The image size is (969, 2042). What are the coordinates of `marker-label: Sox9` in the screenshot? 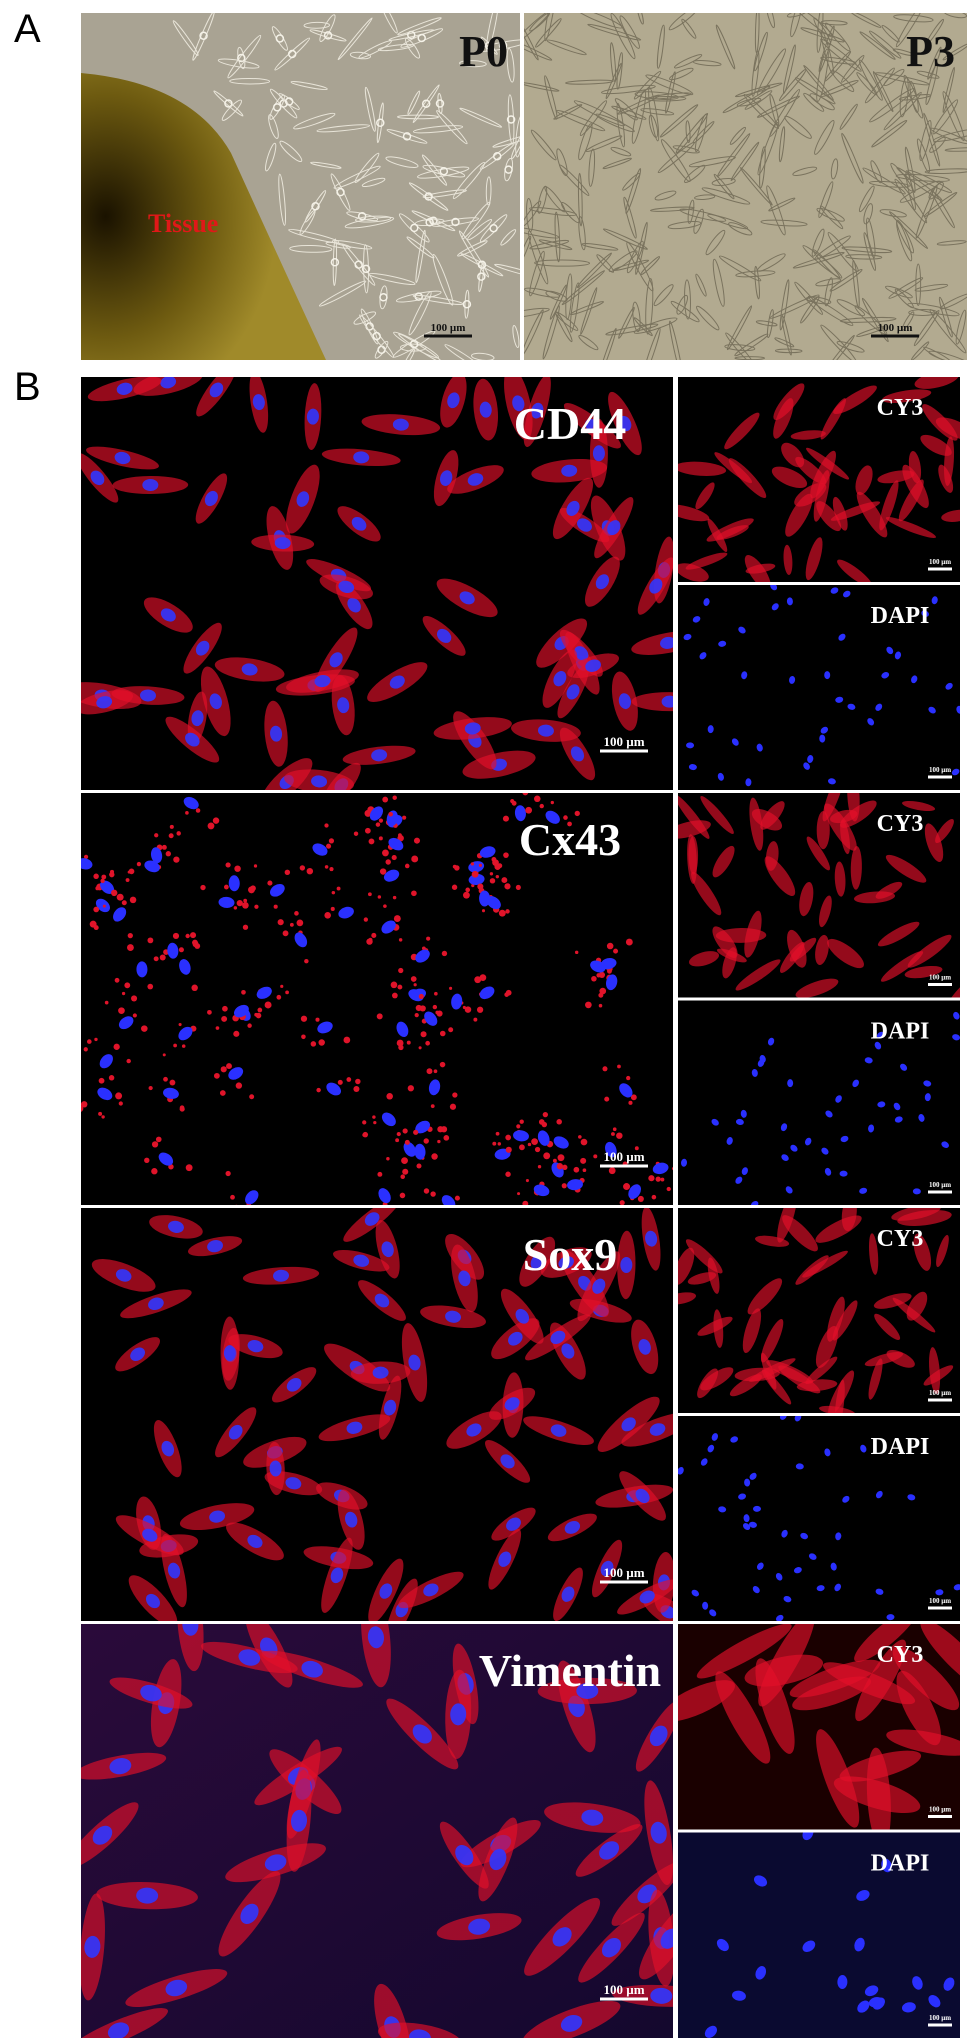 It's located at (570, 1254).